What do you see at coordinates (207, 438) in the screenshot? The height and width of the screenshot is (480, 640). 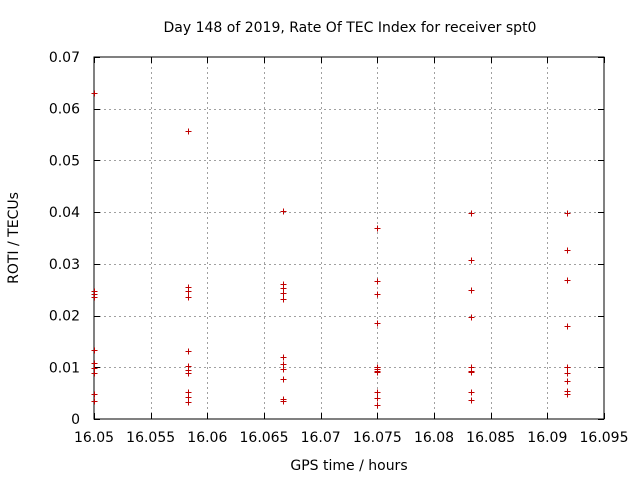 I see `x-tick-label: 16.06` at bounding box center [207, 438].